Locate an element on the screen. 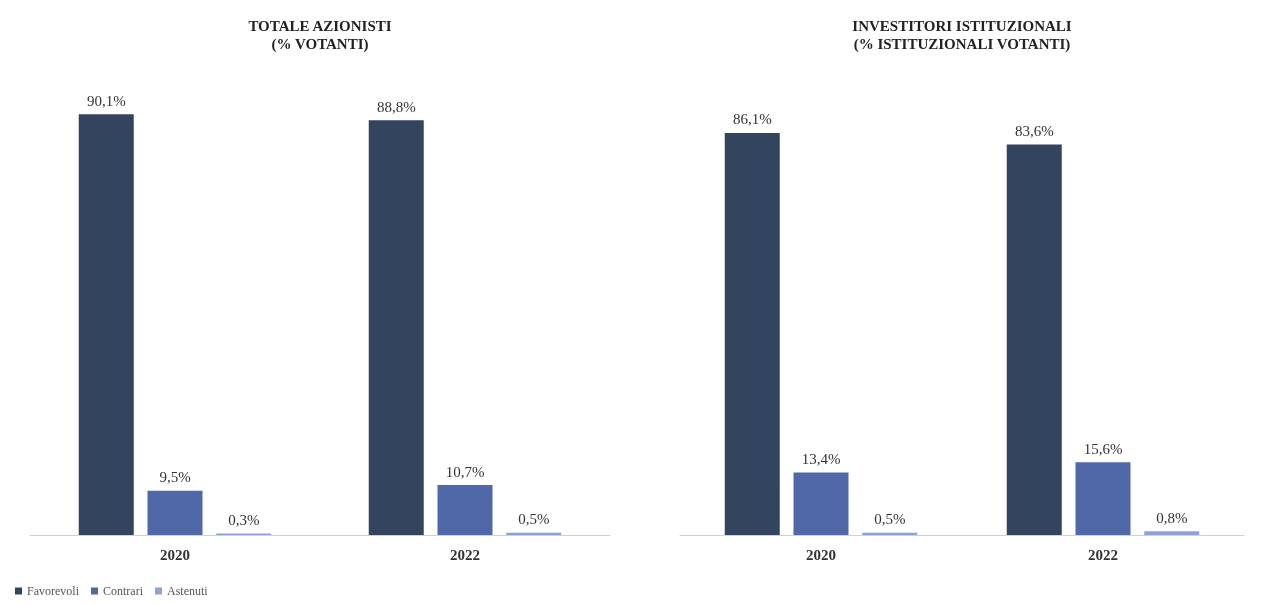  legend-label: Favorevoli is located at coordinates (53, 591).